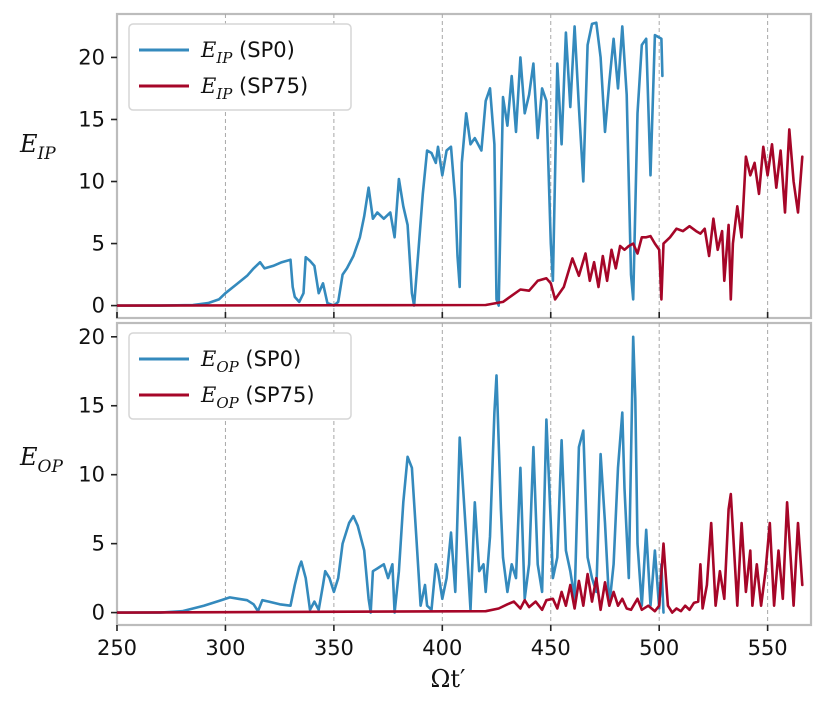 The height and width of the screenshot is (716, 829). I want to click on series-line-sp75, so click(460, 553).